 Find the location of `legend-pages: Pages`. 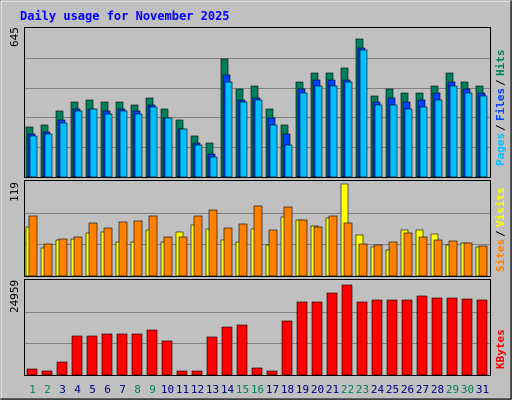

legend-pages: Pages is located at coordinates (500, 149).